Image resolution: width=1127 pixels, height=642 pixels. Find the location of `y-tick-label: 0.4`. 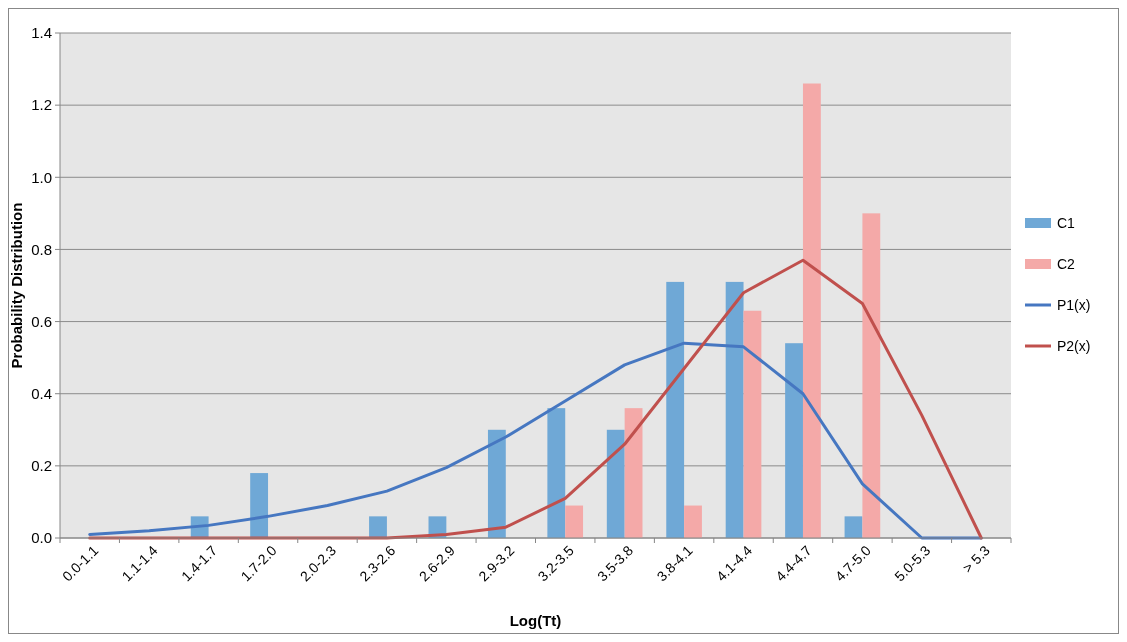

y-tick-label: 0.4 is located at coordinates (41, 393).